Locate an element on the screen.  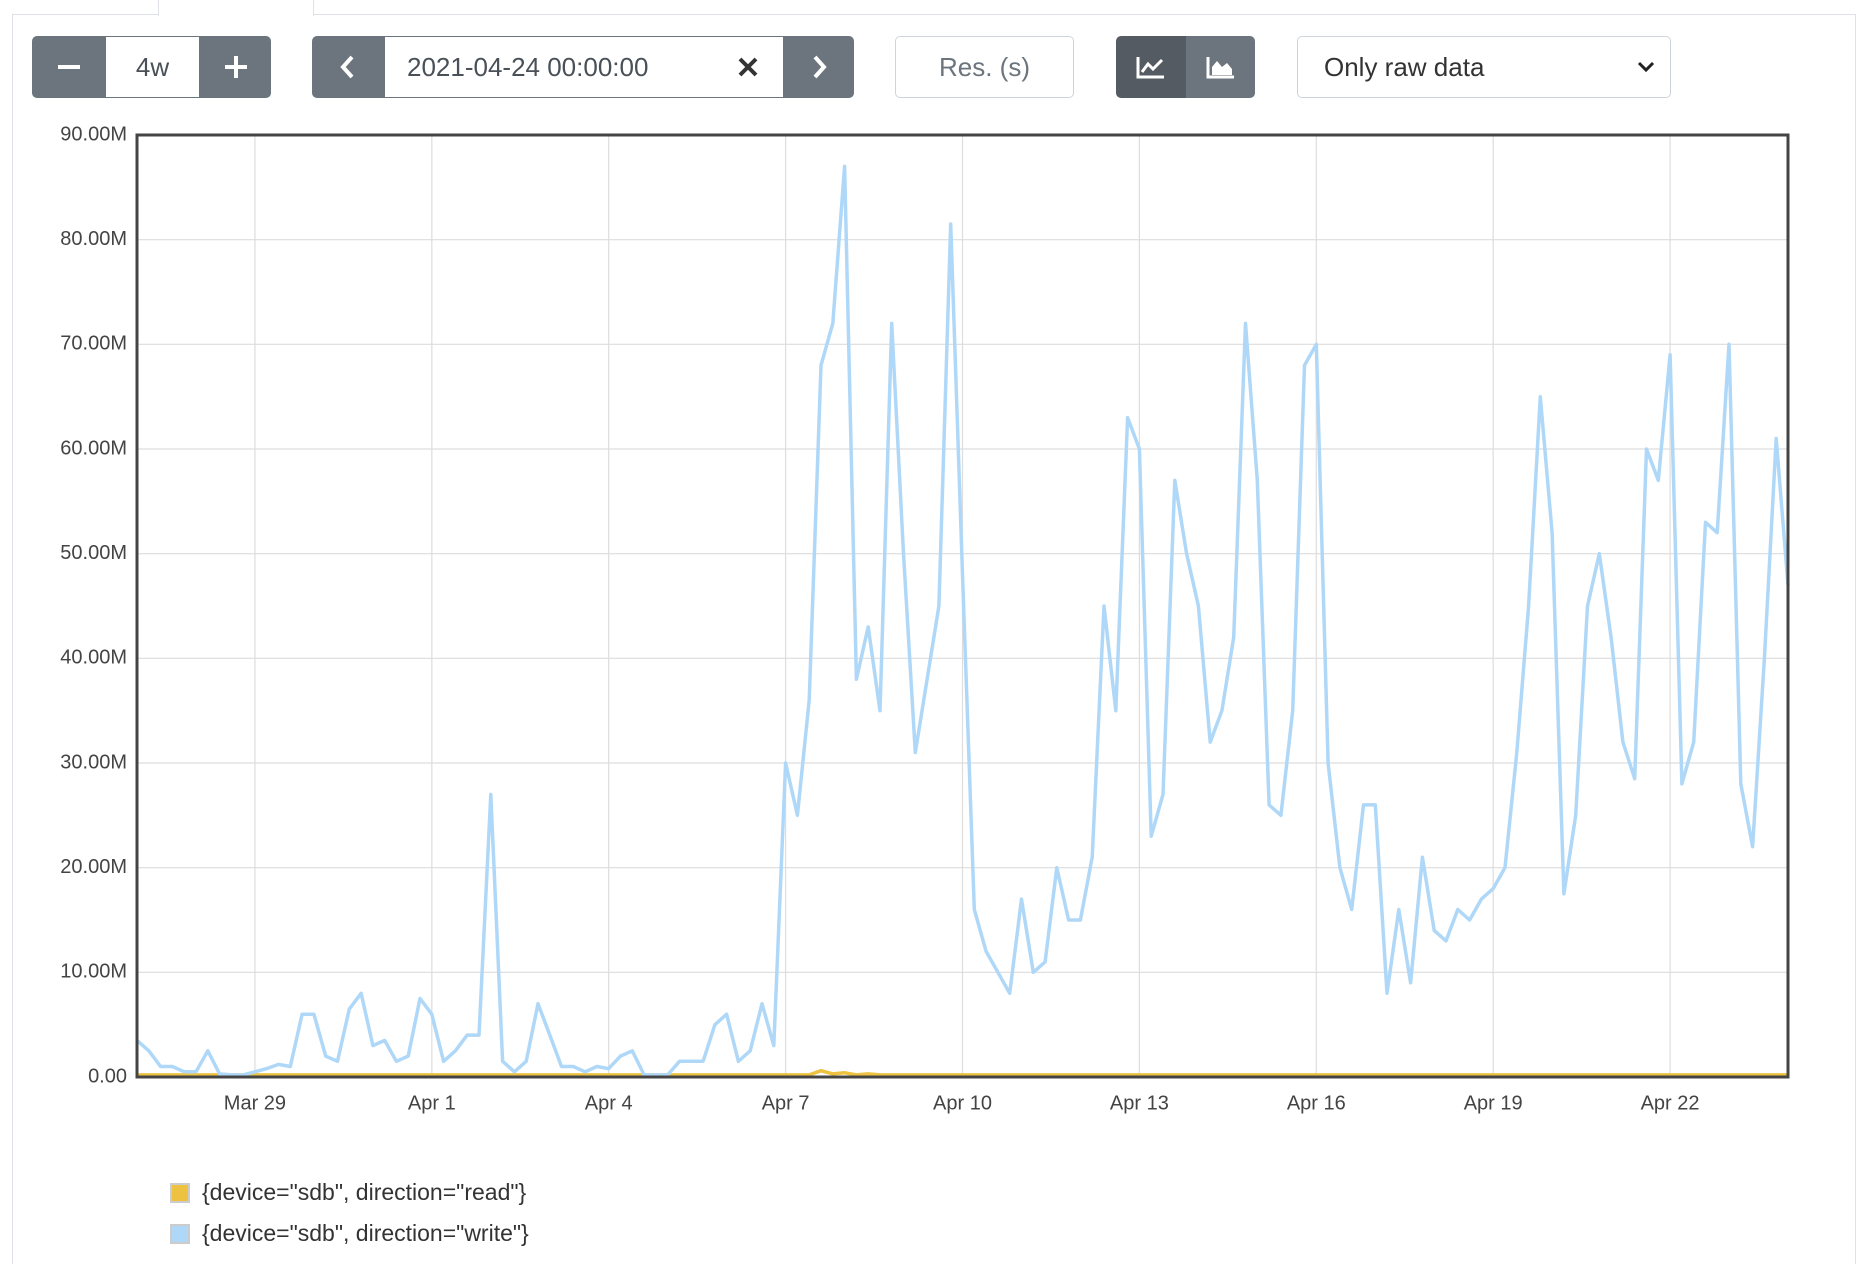
x-tick-label: Apr 13 is located at coordinates (1139, 1103).